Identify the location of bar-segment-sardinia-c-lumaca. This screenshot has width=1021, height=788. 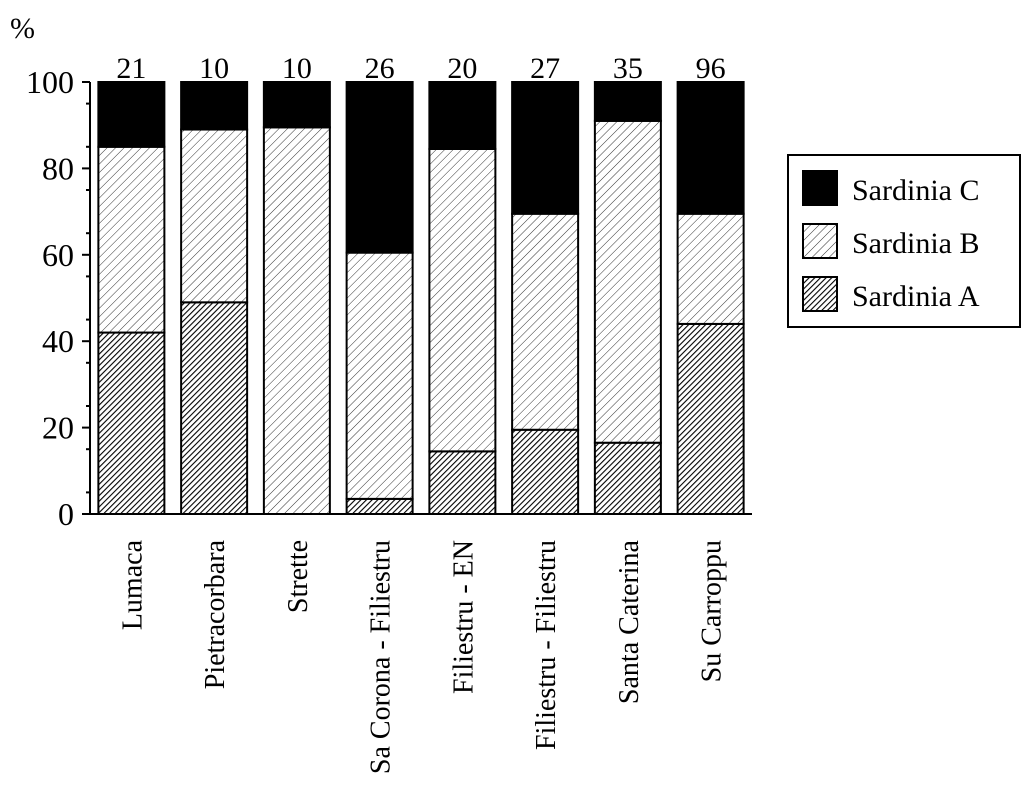
(131, 114).